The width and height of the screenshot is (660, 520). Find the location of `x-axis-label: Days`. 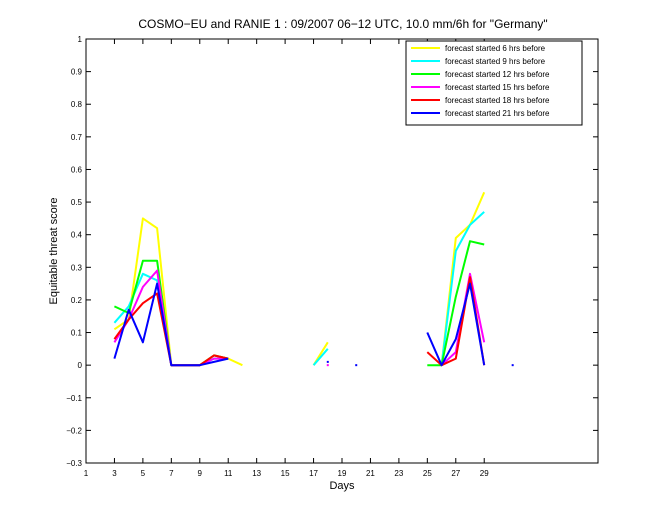

x-axis-label: Days is located at coordinates (342, 486).